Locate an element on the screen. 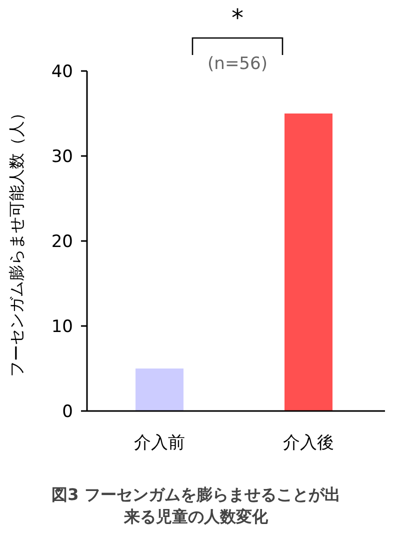 Image resolution: width=409 pixels, height=539 pixels. y-tick-label: 40 is located at coordinates (62, 72).